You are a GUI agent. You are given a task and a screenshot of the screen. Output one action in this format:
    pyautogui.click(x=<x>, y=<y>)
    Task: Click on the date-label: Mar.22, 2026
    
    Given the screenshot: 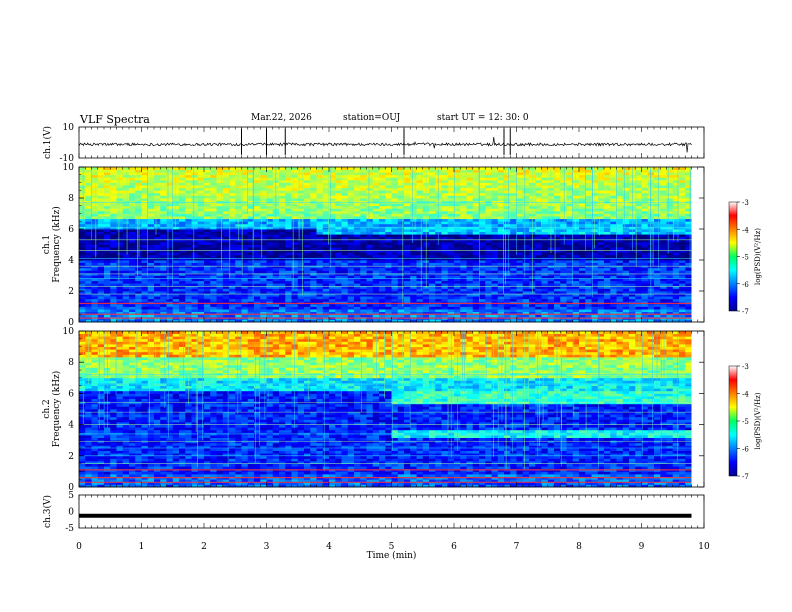 What is the action you would take?
    pyautogui.click(x=281, y=118)
    